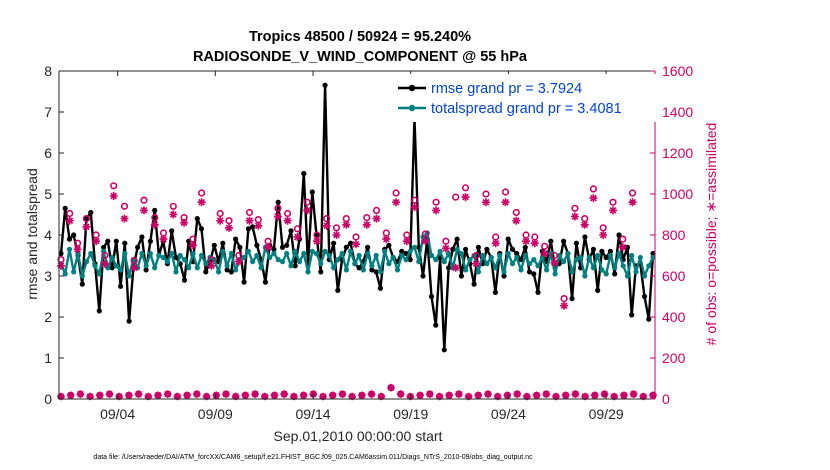 This screenshot has height=470, width=830. I want to click on y-tick-left-label: 1, so click(48, 358).